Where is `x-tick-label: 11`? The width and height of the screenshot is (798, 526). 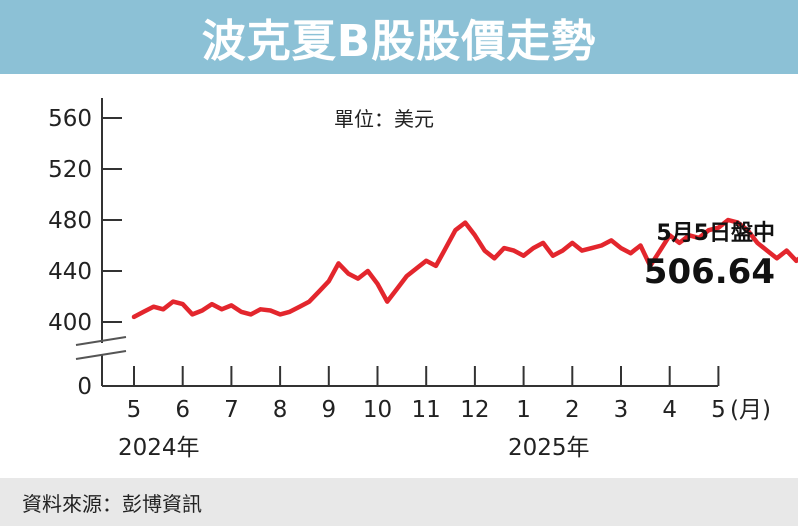 x-tick-label: 11 is located at coordinates (426, 410).